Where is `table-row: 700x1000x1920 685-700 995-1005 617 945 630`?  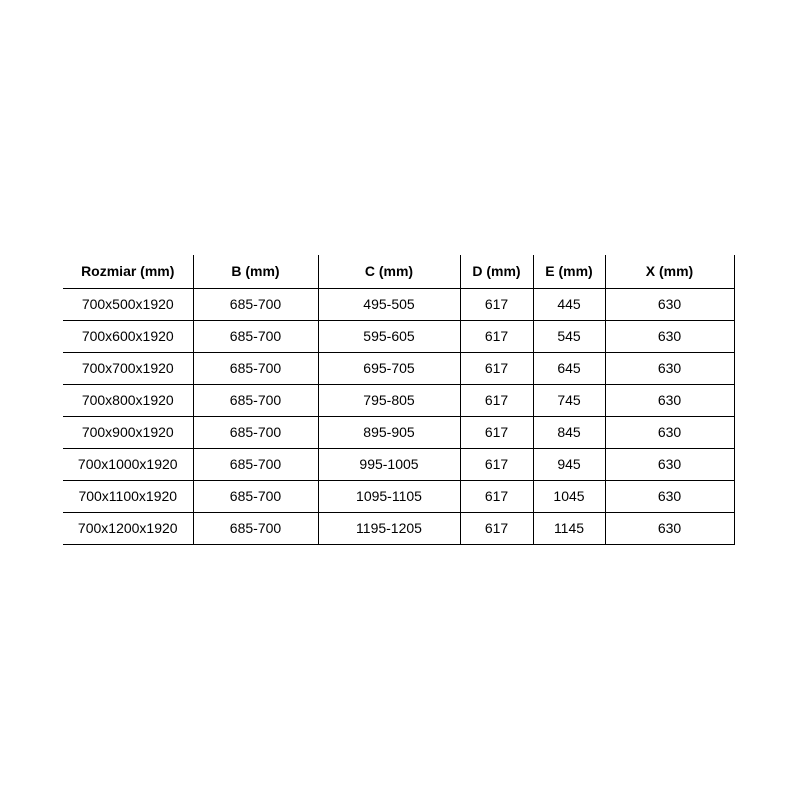 table-row: 700x1000x1920 685-700 995-1005 617 945 630 is located at coordinates (399, 464).